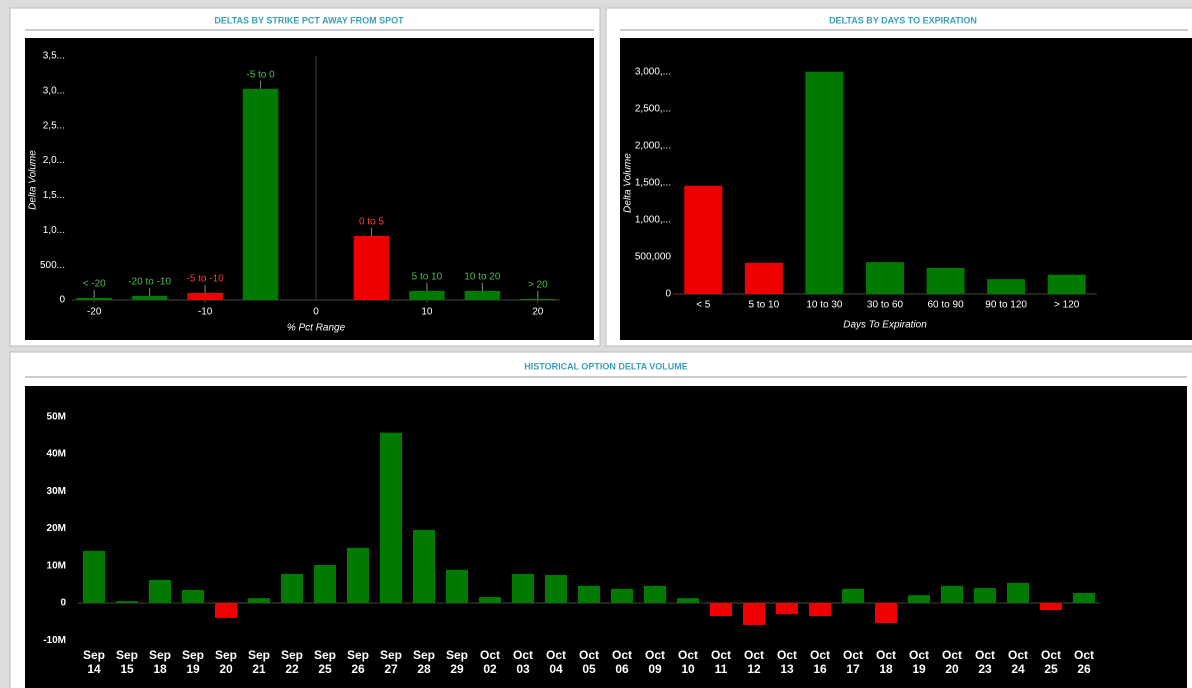 Image resolution: width=1192 pixels, height=688 pixels. What do you see at coordinates (852, 662) in the screenshot?
I see `x-tick-label: Oct 17` at bounding box center [852, 662].